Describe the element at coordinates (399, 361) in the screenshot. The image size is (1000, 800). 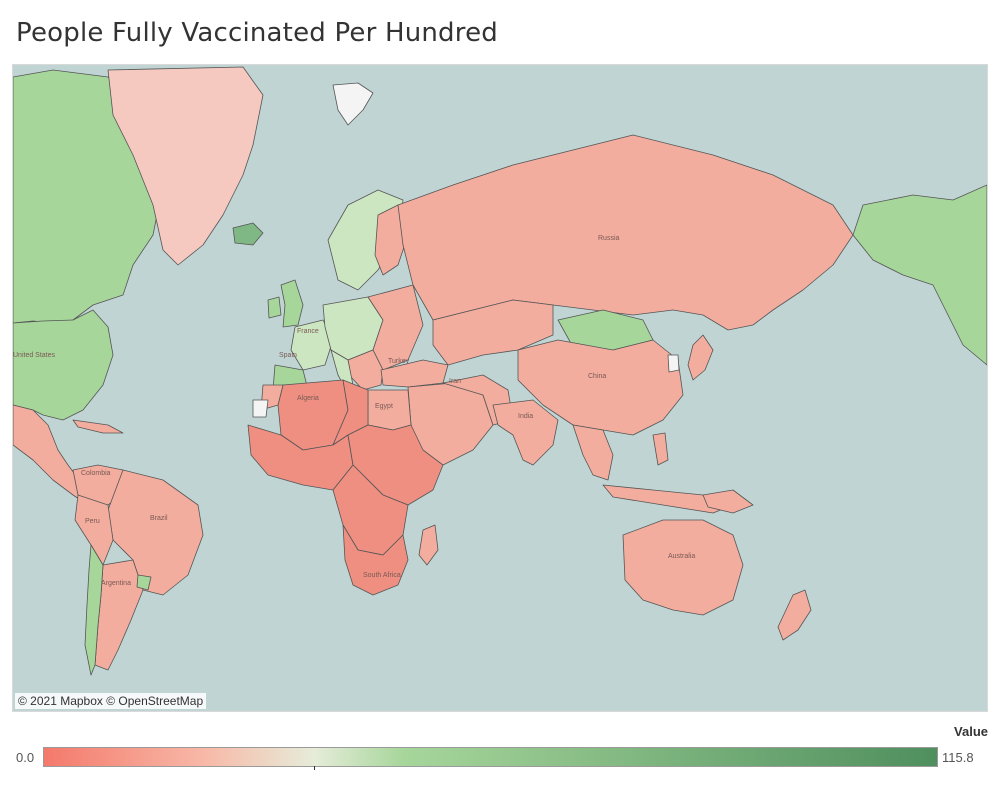
I see `map-label-turkey: Turkey` at that location.